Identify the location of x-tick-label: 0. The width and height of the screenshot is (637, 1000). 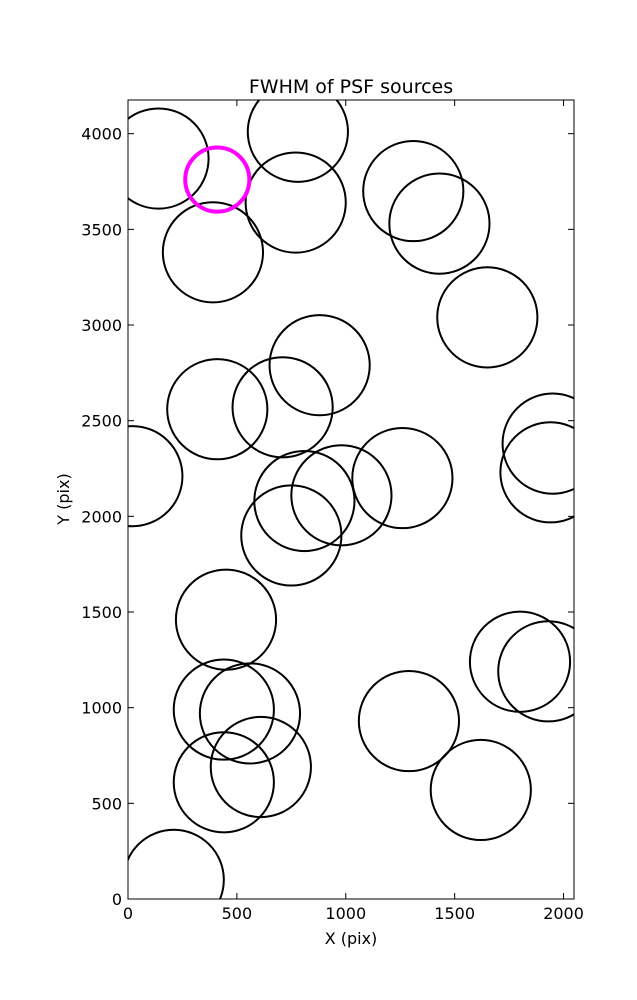
(128, 913).